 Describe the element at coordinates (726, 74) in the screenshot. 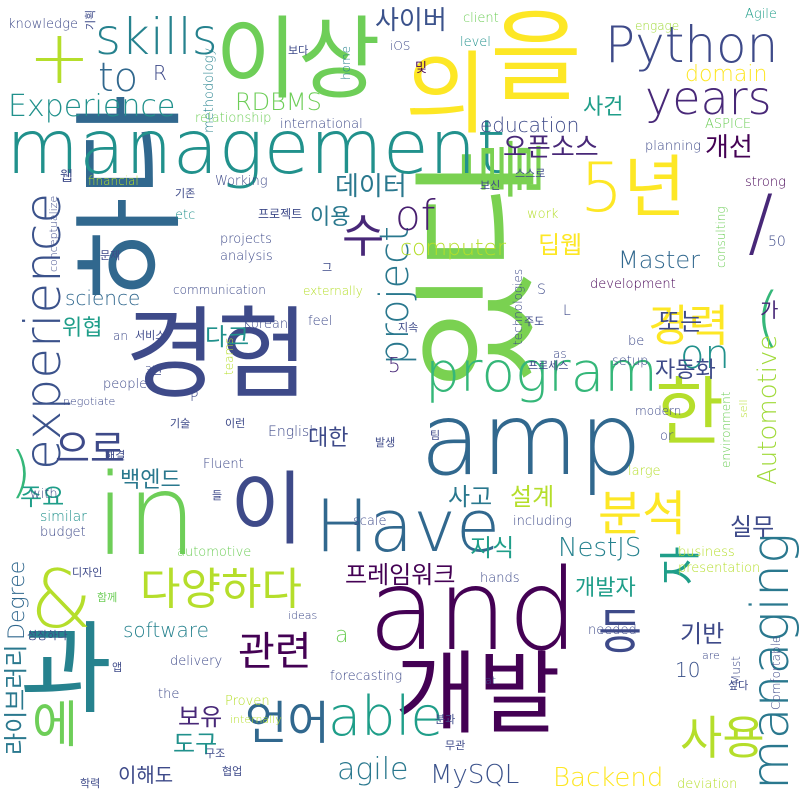

I see `word: domain` at that location.